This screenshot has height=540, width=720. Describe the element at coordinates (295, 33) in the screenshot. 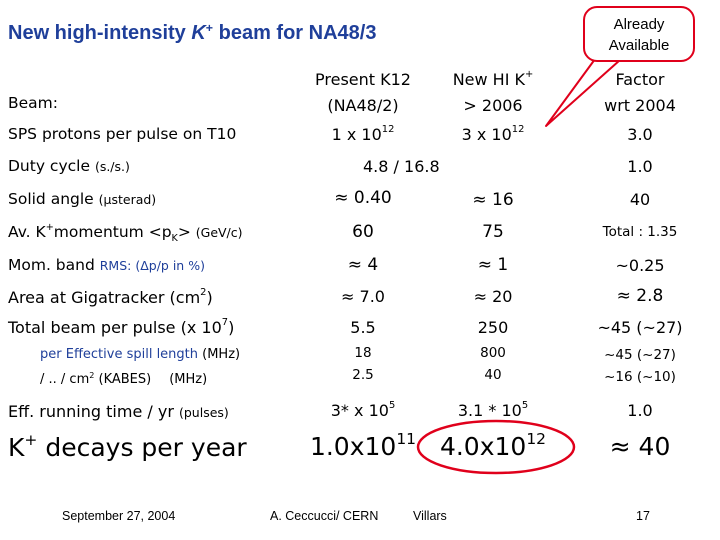

I see `title-text-post: beam for NA48/3` at that location.